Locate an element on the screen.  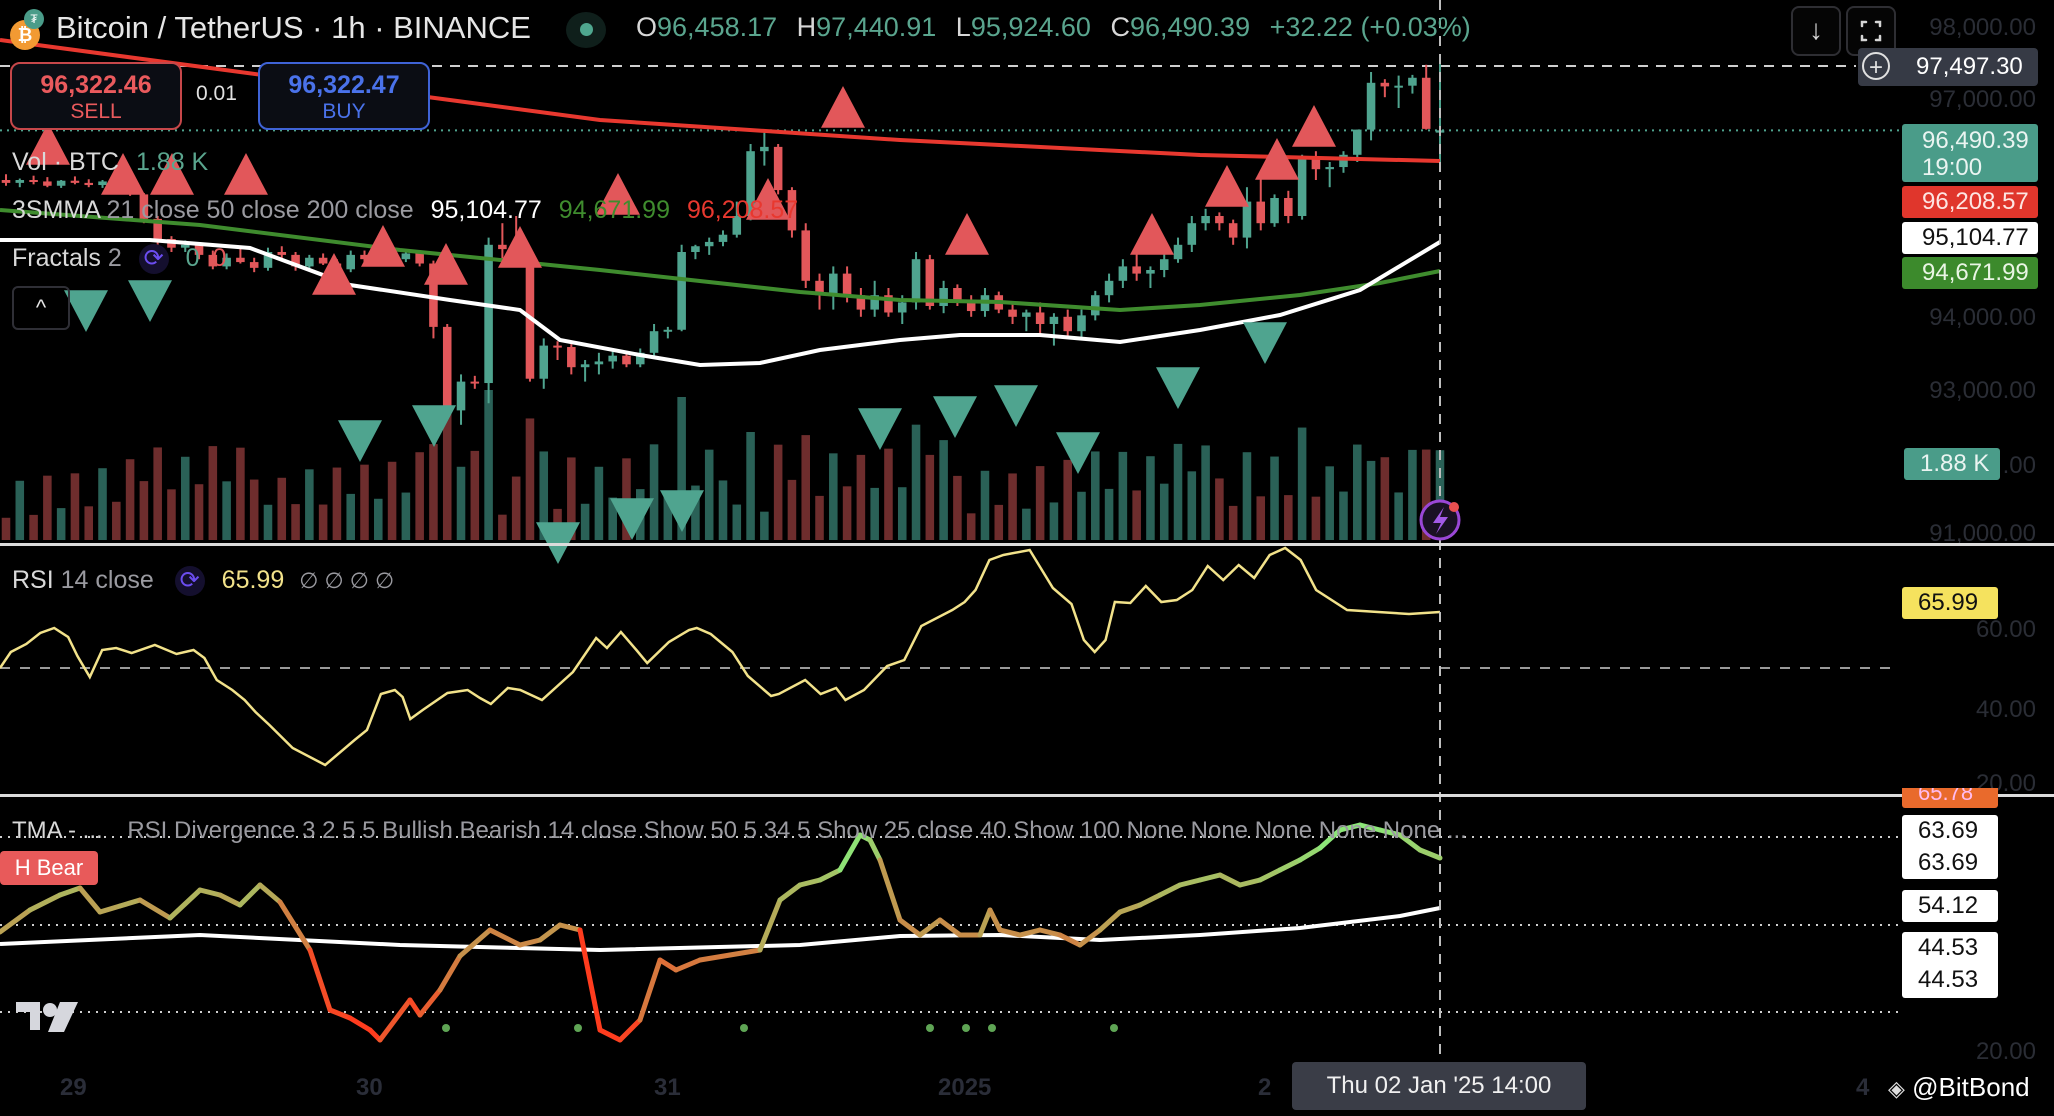
tradingview-logo-icon is located at coordinates (47, 1018).